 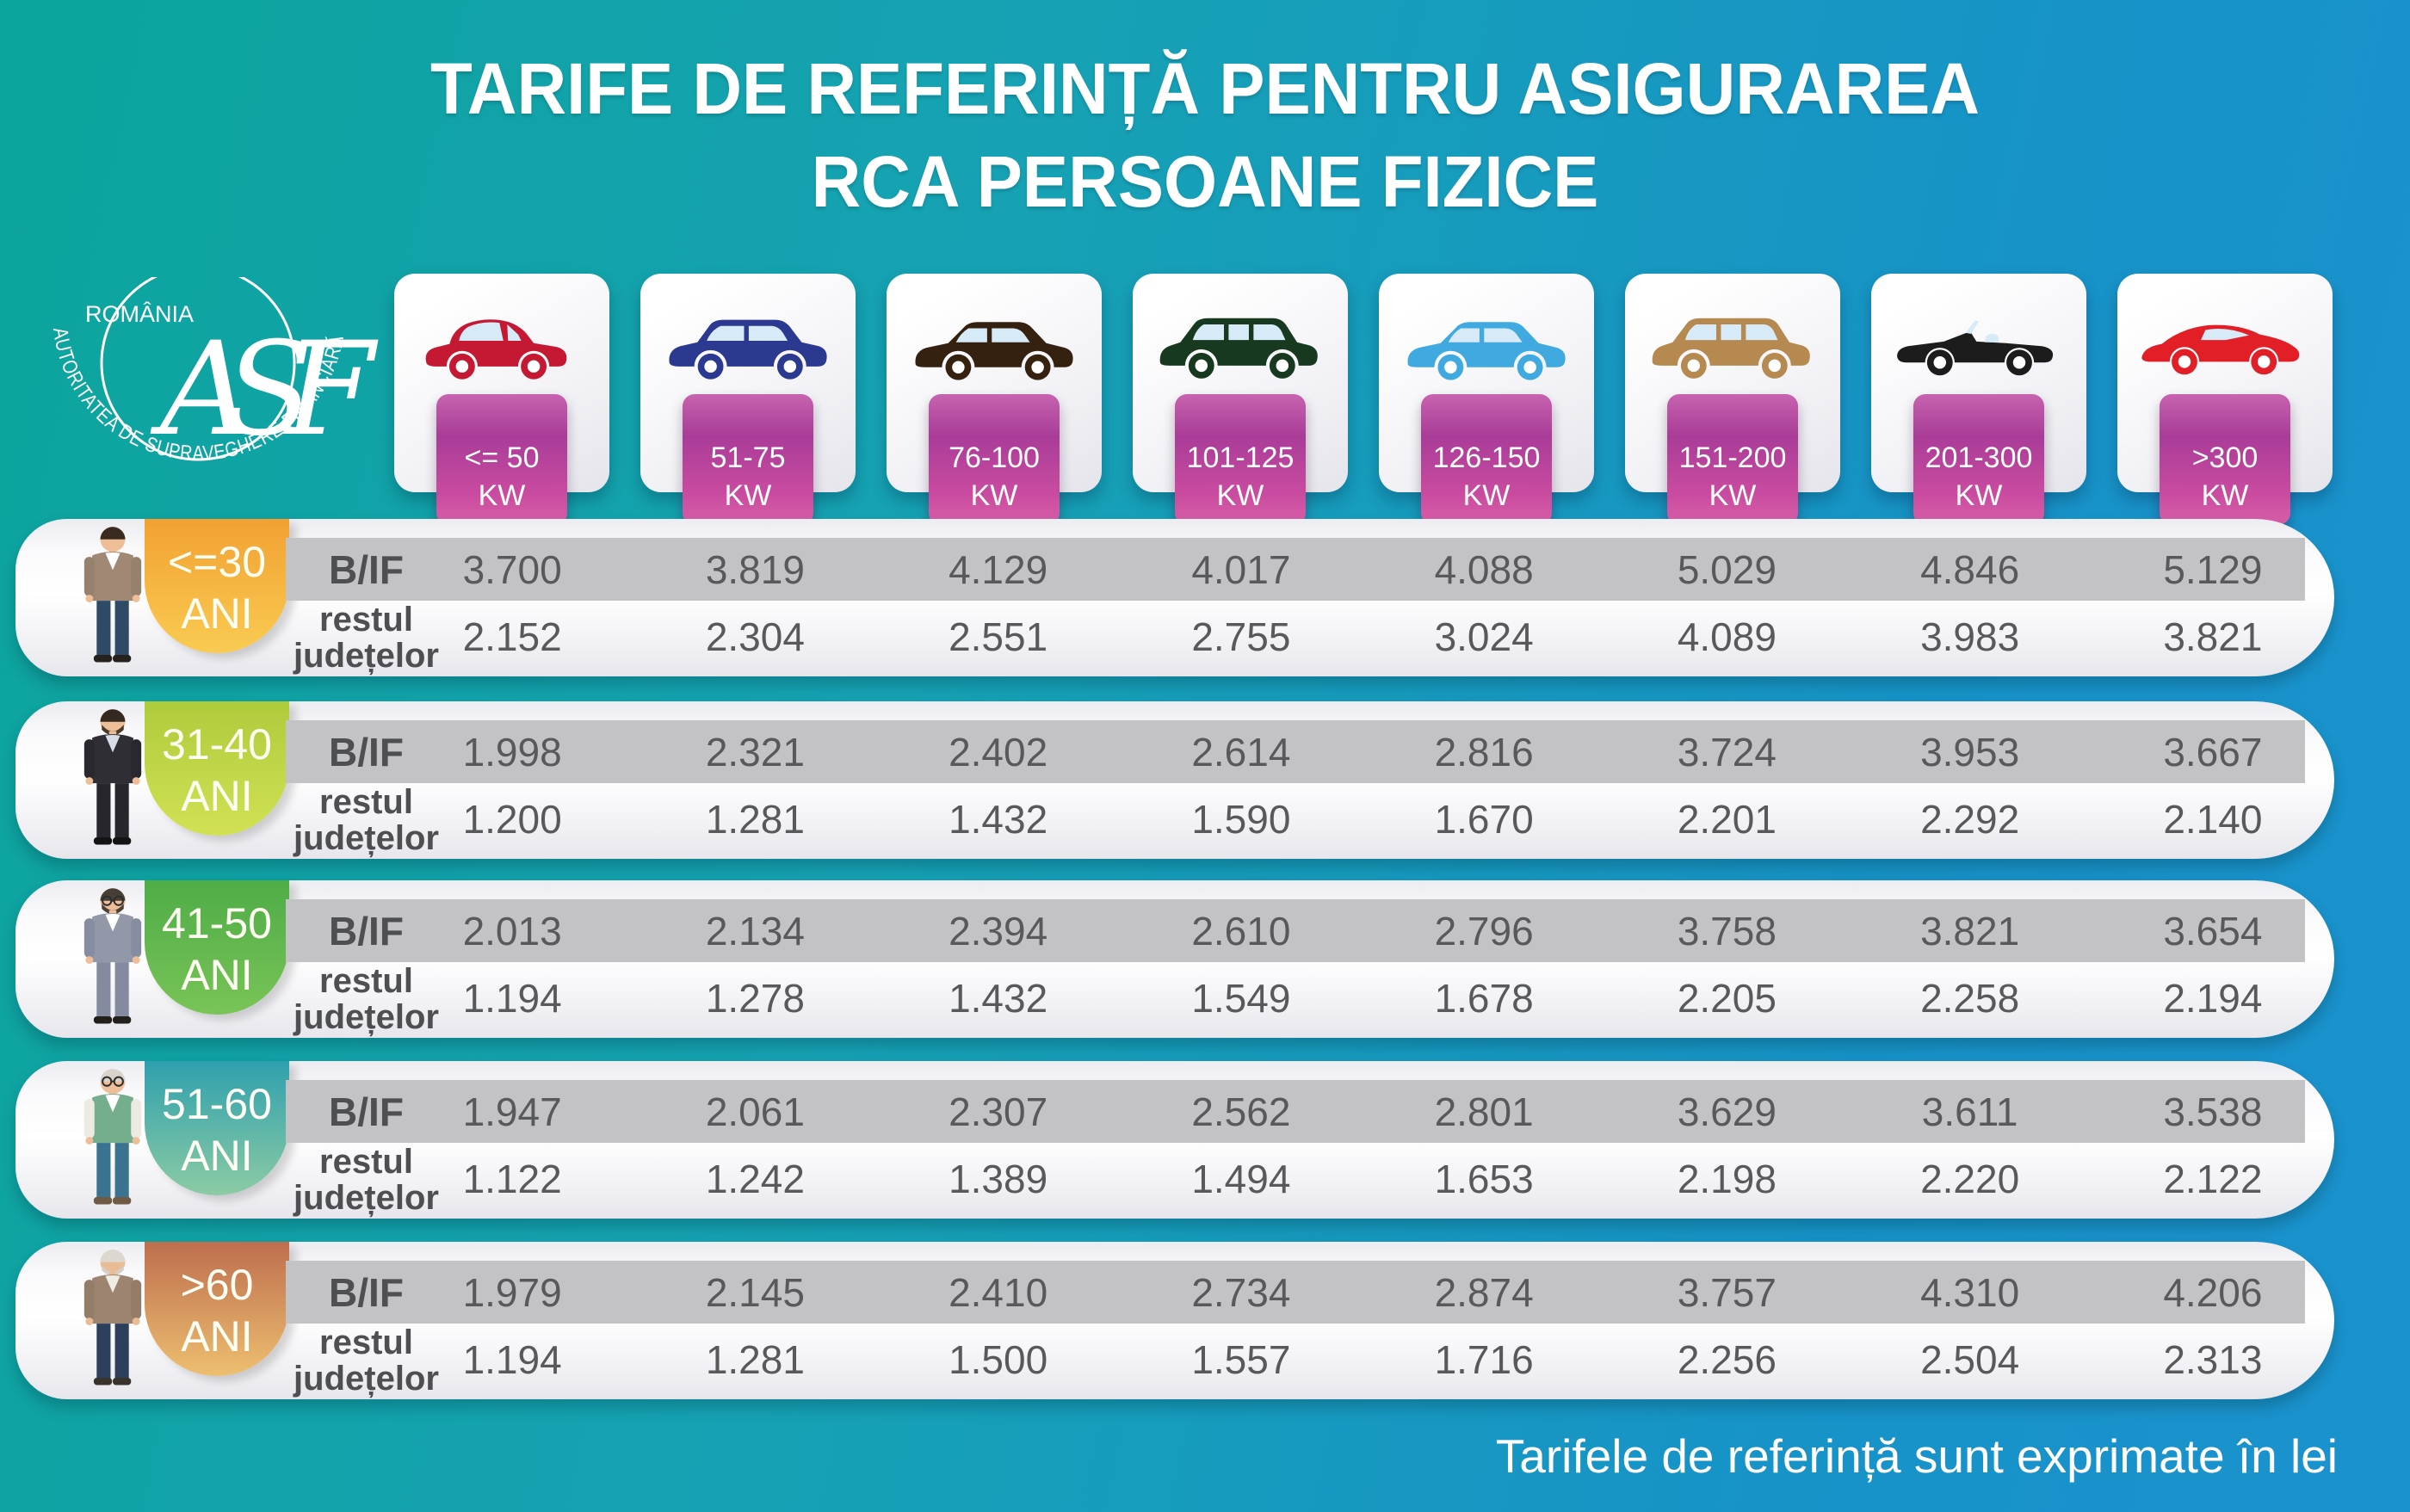 What do you see at coordinates (1727, 930) in the screenshot?
I see `tariff-value: 3.758` at bounding box center [1727, 930].